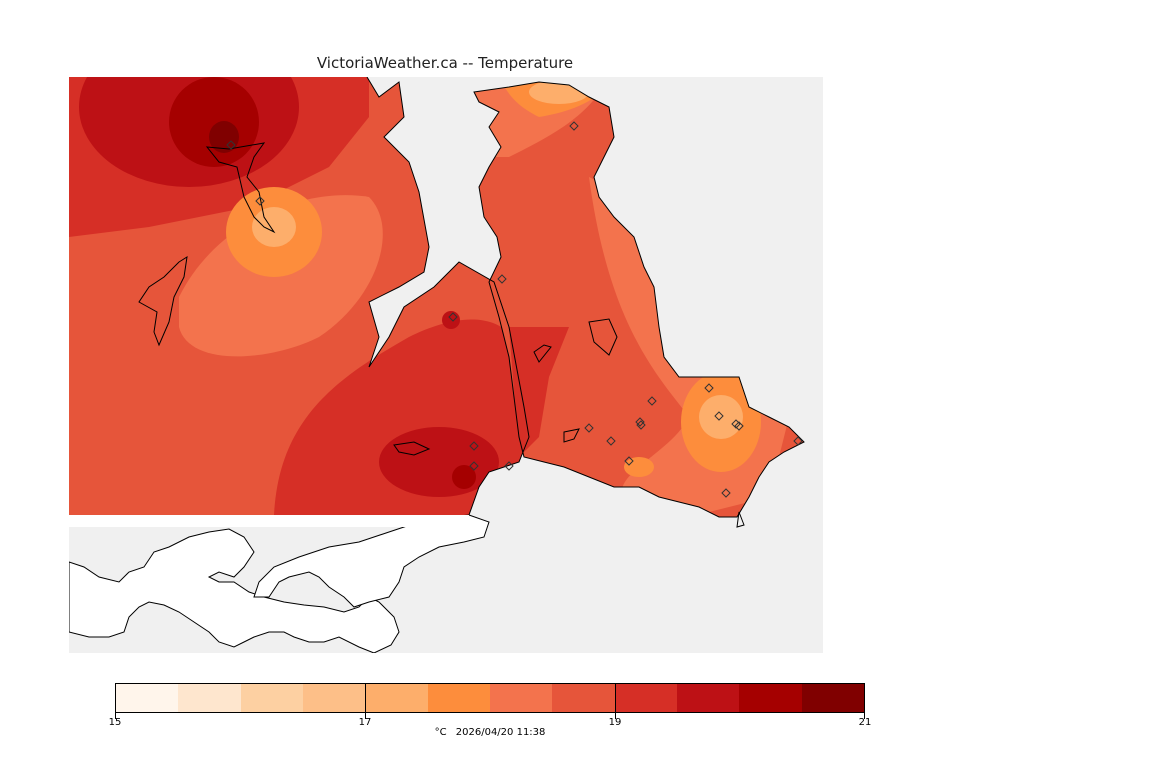 This screenshot has height=768, width=1152. Describe the element at coordinates (269, 521) in the screenshot. I see `unmapped-strip` at that location.